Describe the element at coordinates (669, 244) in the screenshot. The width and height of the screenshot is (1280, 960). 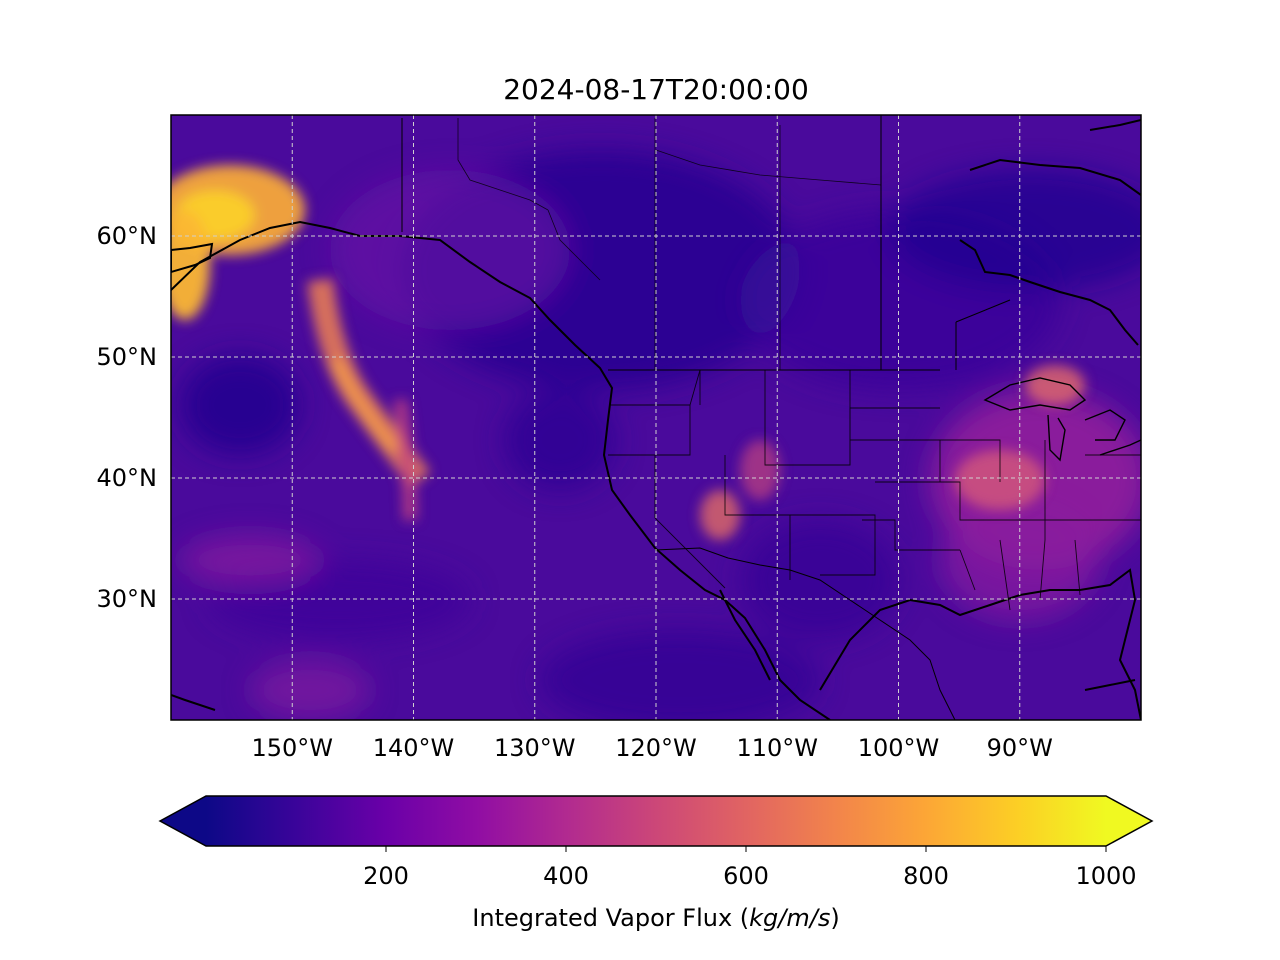
I see `canadian-province-borders` at that location.